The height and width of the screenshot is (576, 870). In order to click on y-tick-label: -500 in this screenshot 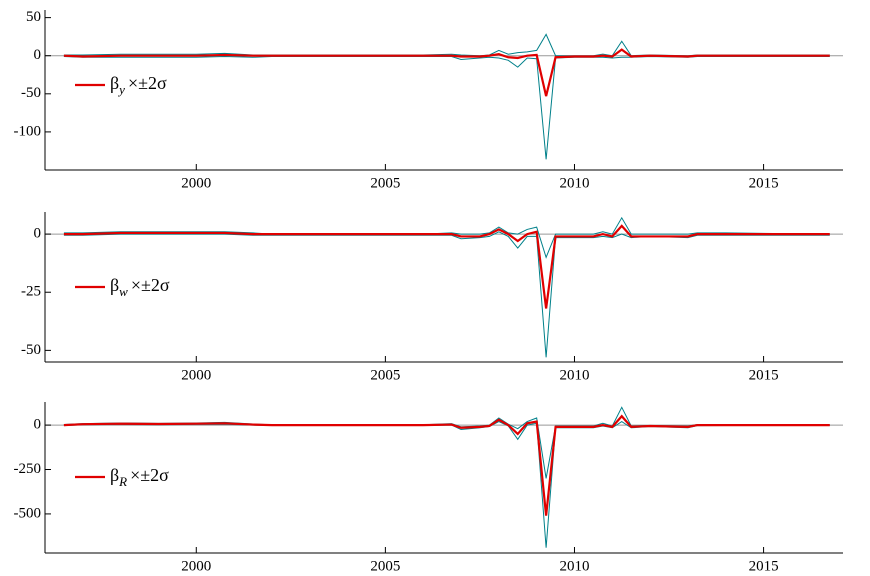, I will do `click(28, 513)`.